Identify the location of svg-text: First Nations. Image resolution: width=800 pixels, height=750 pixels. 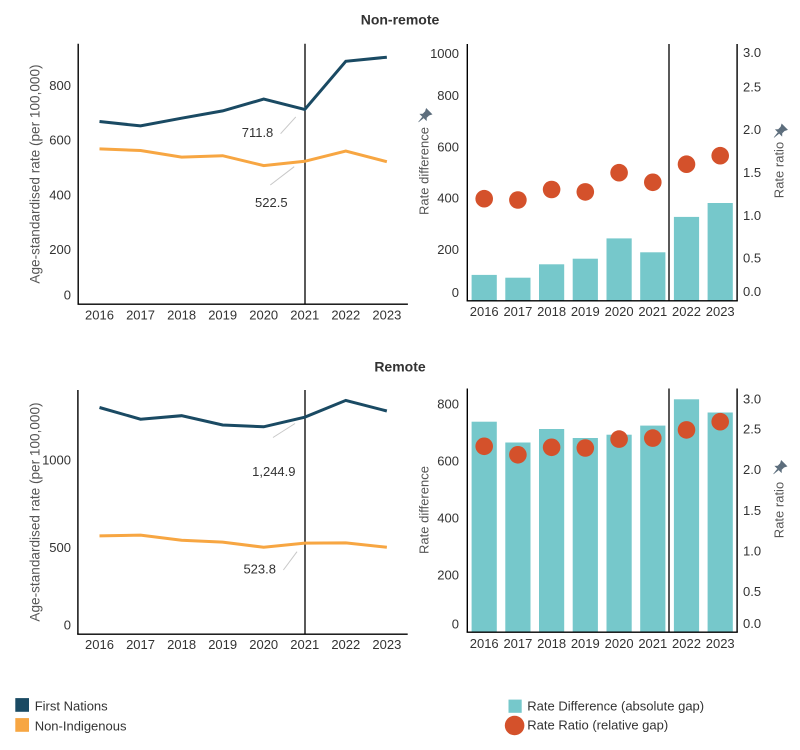
(71, 706).